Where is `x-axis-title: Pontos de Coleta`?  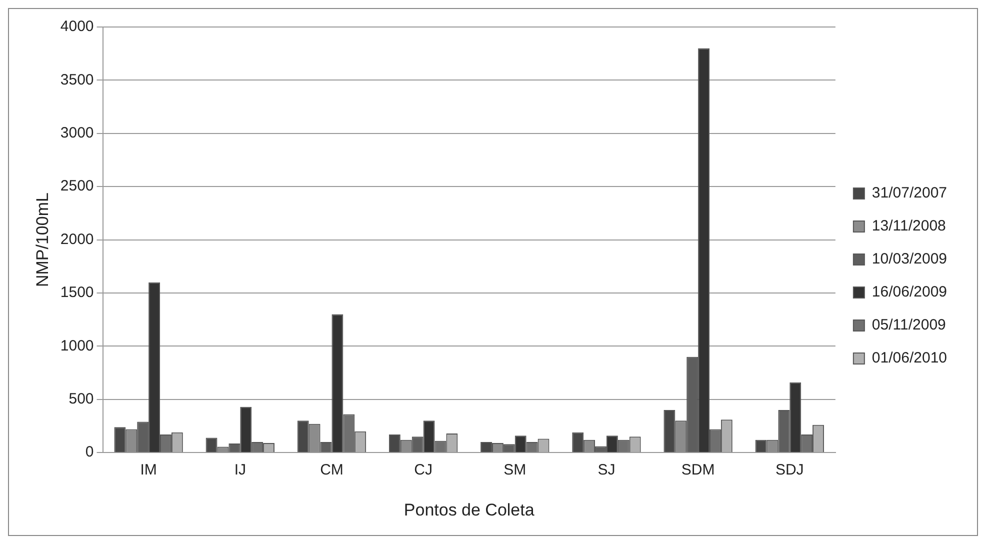 x-axis-title: Pontos de Coleta is located at coordinates (469, 510).